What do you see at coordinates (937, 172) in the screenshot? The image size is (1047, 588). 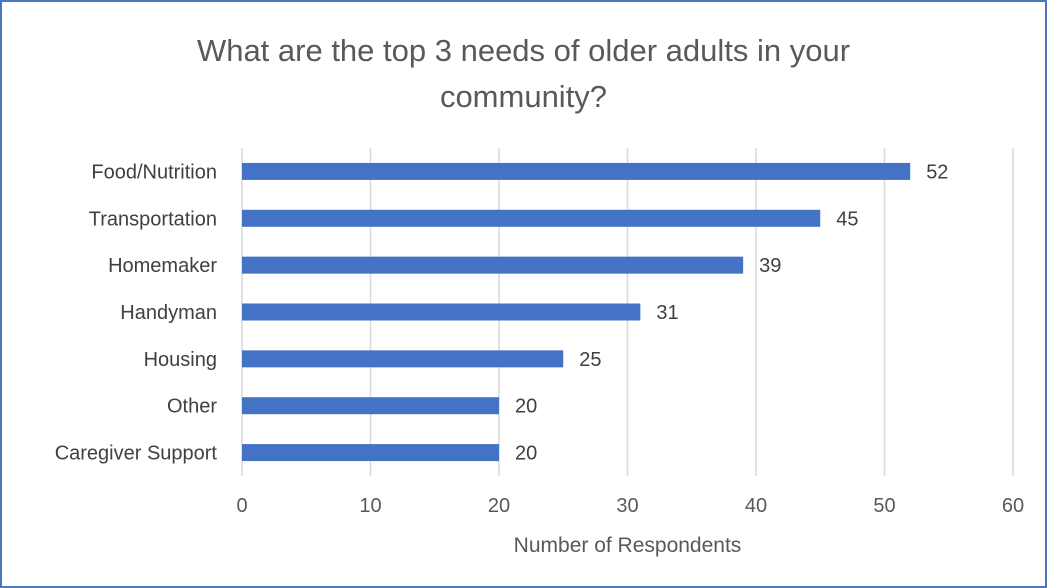 I see `data-label: 52` at bounding box center [937, 172].